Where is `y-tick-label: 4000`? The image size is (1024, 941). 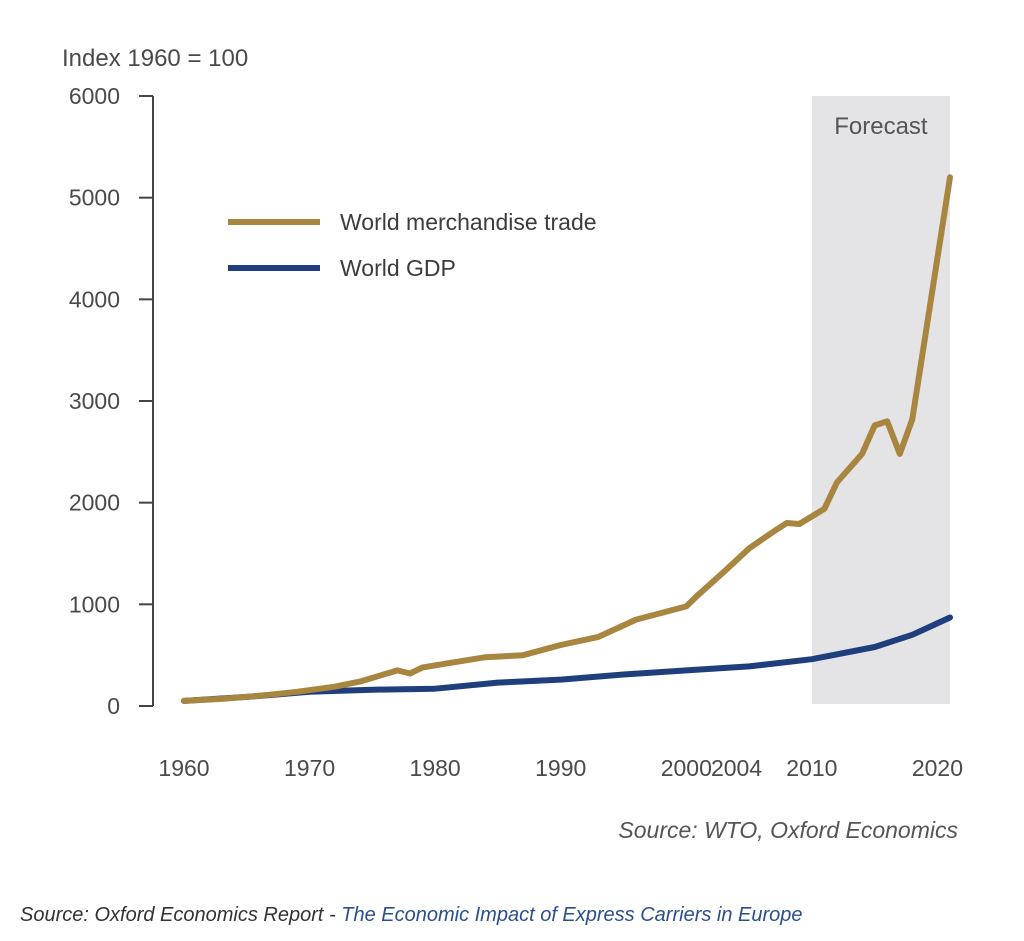
y-tick-label: 4000 is located at coordinates (94, 299).